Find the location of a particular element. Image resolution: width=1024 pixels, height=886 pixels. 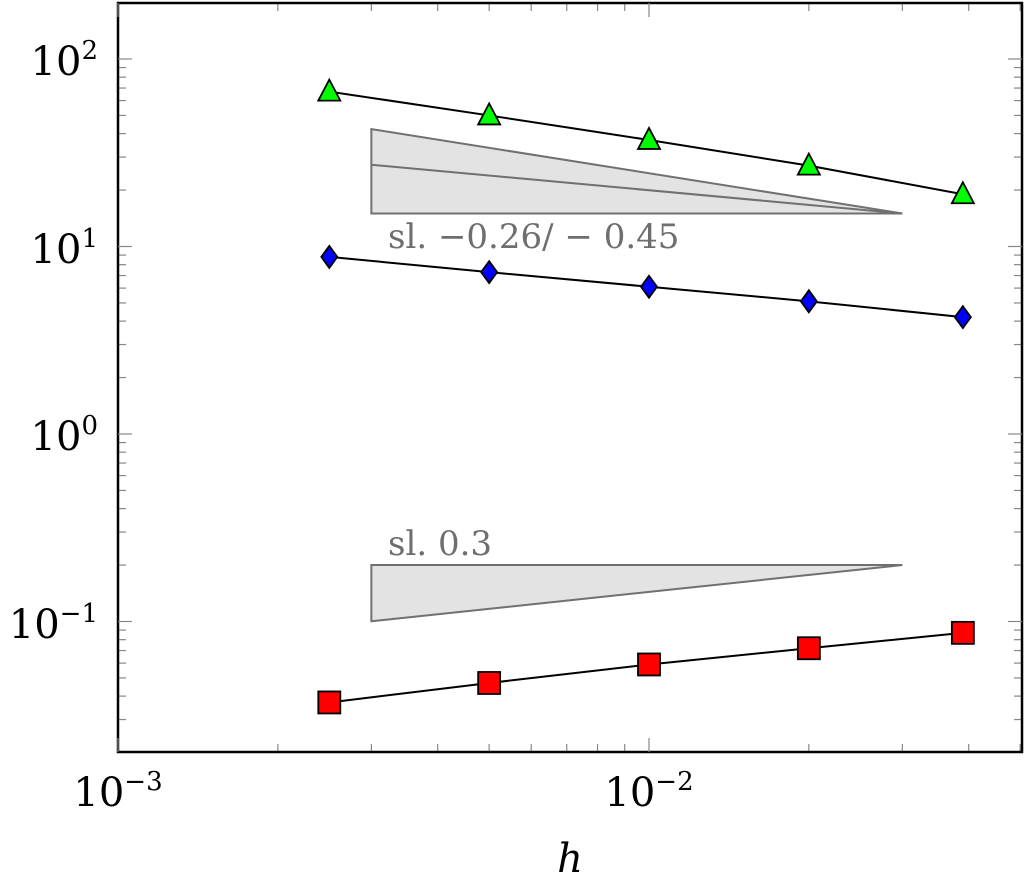

slope-triangle-lower is located at coordinates (636, 593).